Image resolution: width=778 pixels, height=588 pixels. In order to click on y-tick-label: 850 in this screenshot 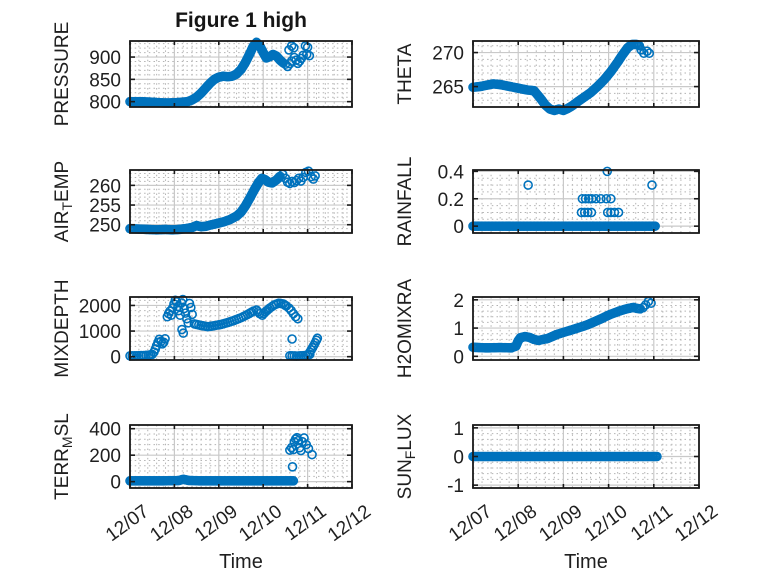, I will do `click(105, 80)`.